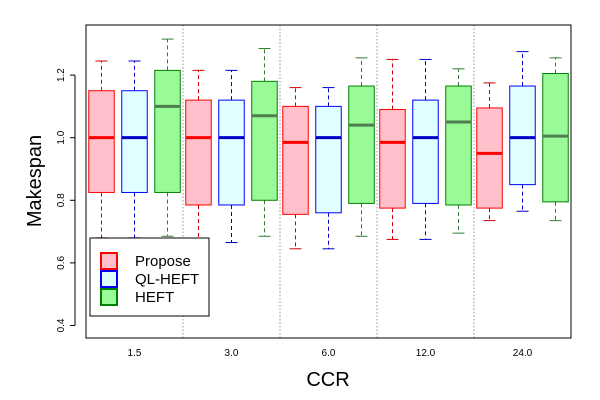 The image size is (600, 400). I want to click on box-heft-24.0, so click(555, 139).